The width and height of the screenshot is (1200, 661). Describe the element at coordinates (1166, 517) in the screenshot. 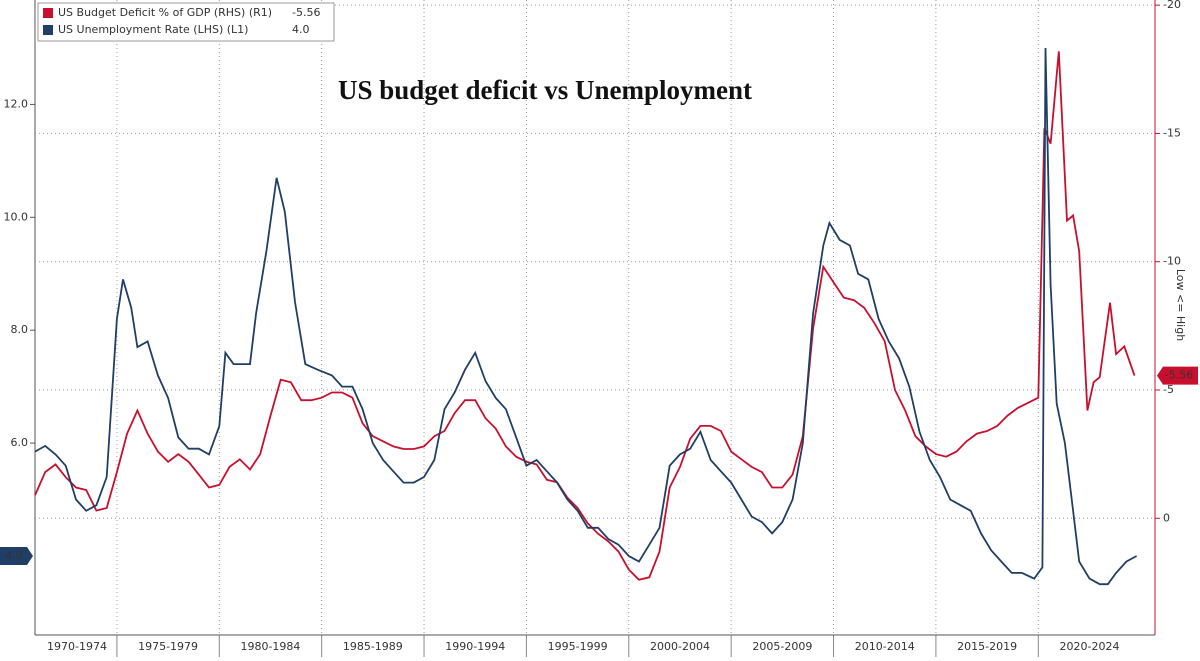

I see `y2-tick-label: 0` at that location.